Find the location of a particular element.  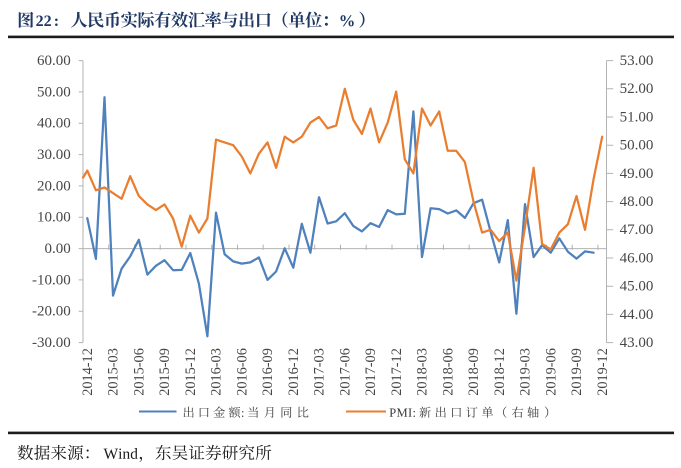

svg-text: 2017-03 is located at coordinates (320, 372).